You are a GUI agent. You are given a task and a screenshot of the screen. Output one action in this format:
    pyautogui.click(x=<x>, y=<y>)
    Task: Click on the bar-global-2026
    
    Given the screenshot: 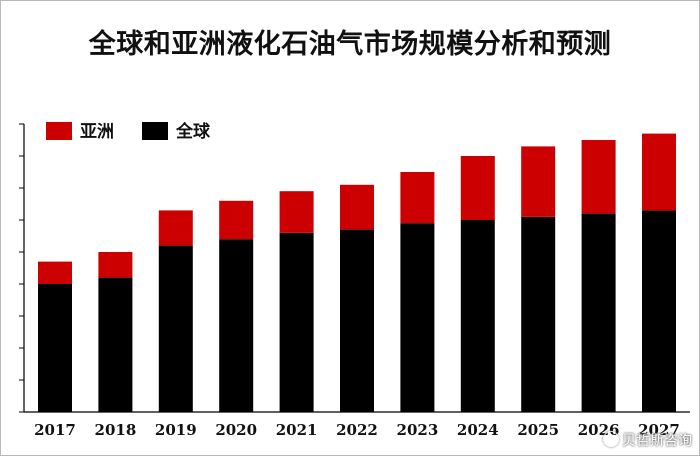 What is the action you would take?
    pyautogui.click(x=598, y=312)
    